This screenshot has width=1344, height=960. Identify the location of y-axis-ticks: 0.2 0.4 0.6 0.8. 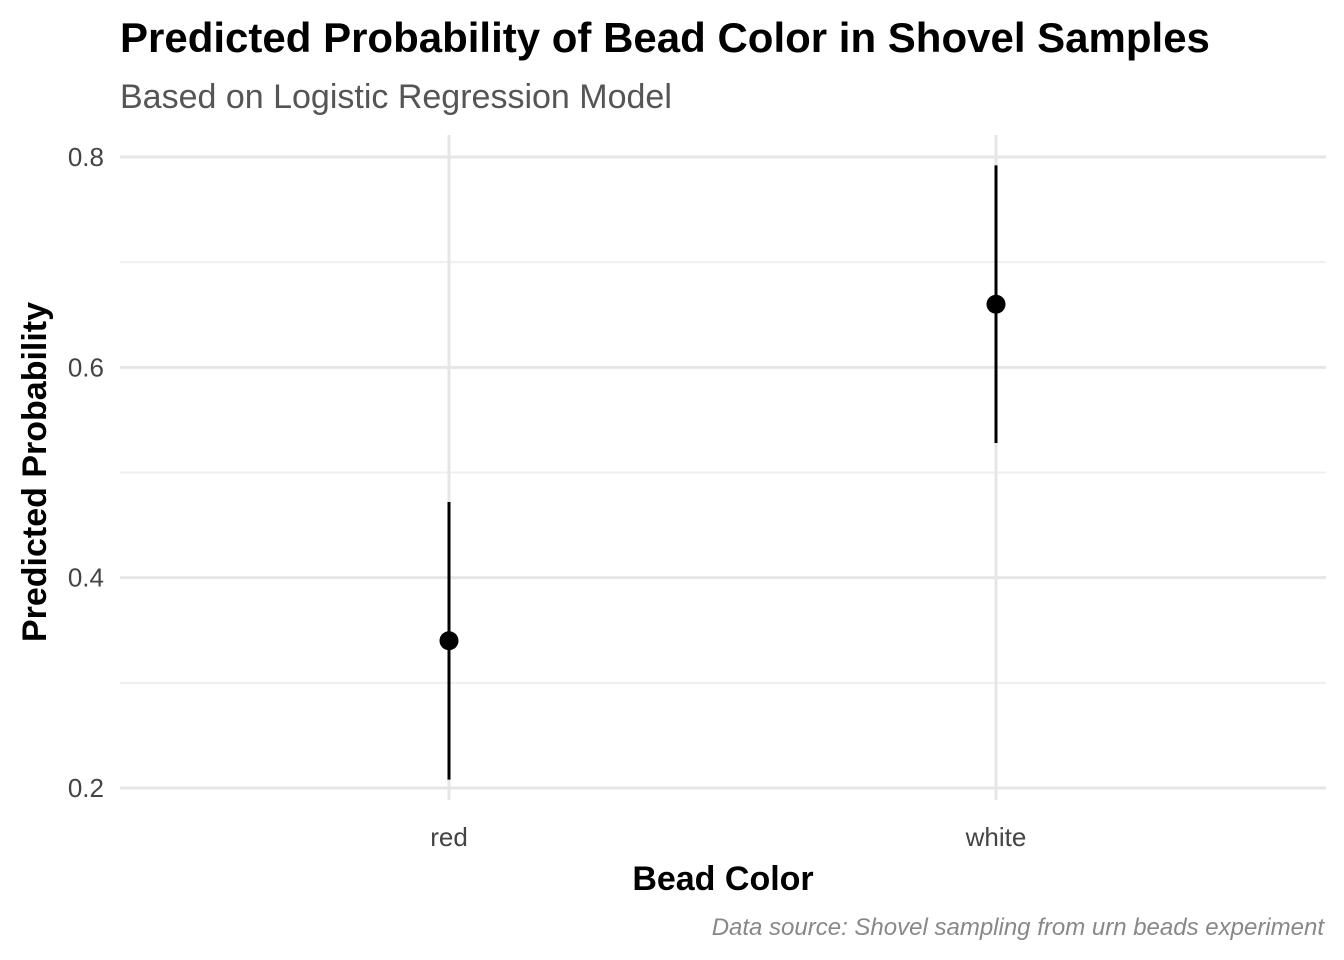
(86, 472).